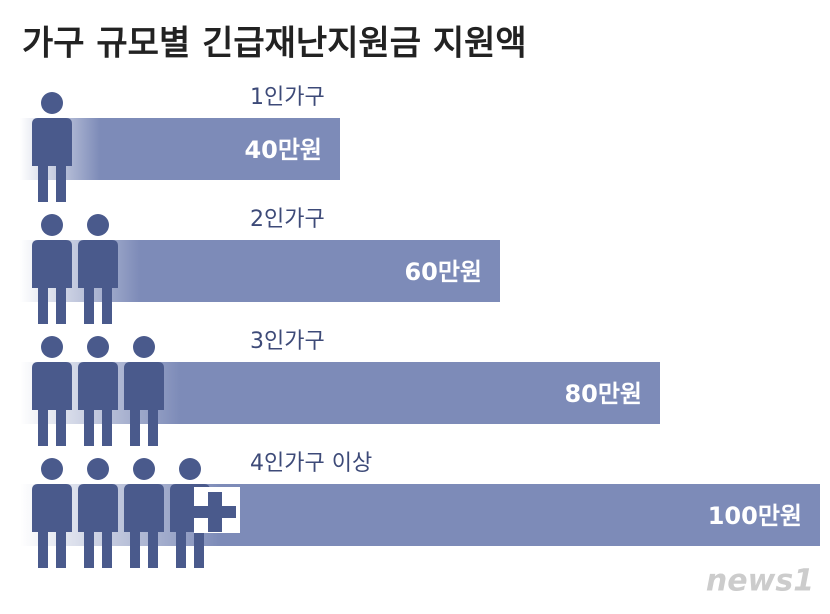  Describe the element at coordinates (755, 516) in the screenshot. I see `value-label: 100만원` at that location.